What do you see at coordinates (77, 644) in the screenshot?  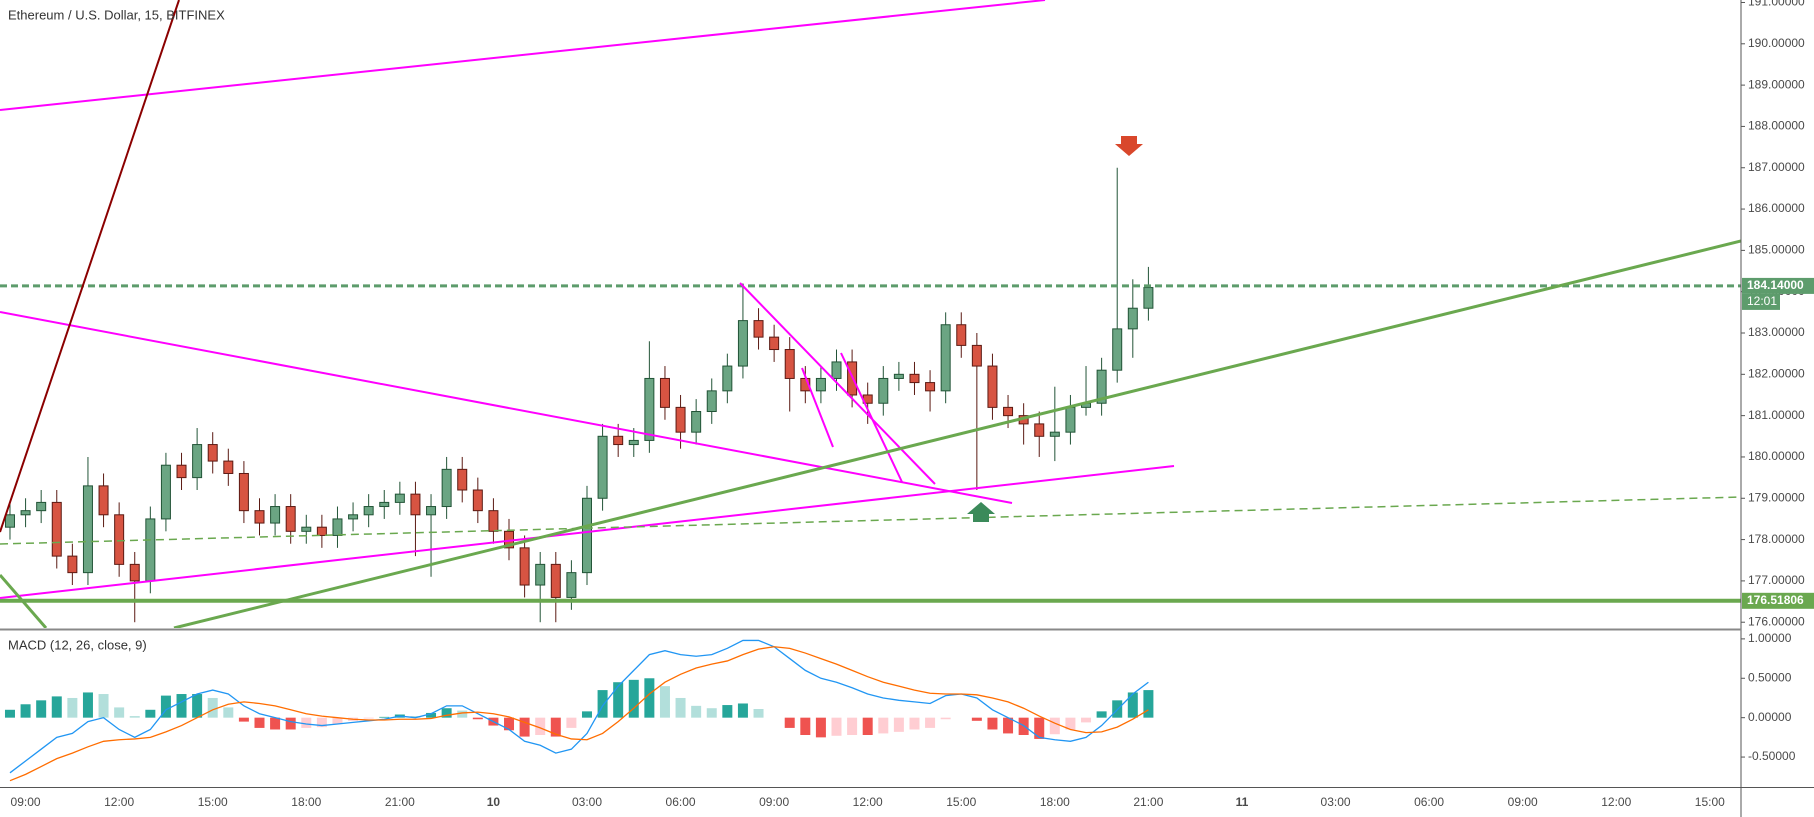 I see `macd-title: MACD (12, 26, close, 9)` at bounding box center [77, 644].